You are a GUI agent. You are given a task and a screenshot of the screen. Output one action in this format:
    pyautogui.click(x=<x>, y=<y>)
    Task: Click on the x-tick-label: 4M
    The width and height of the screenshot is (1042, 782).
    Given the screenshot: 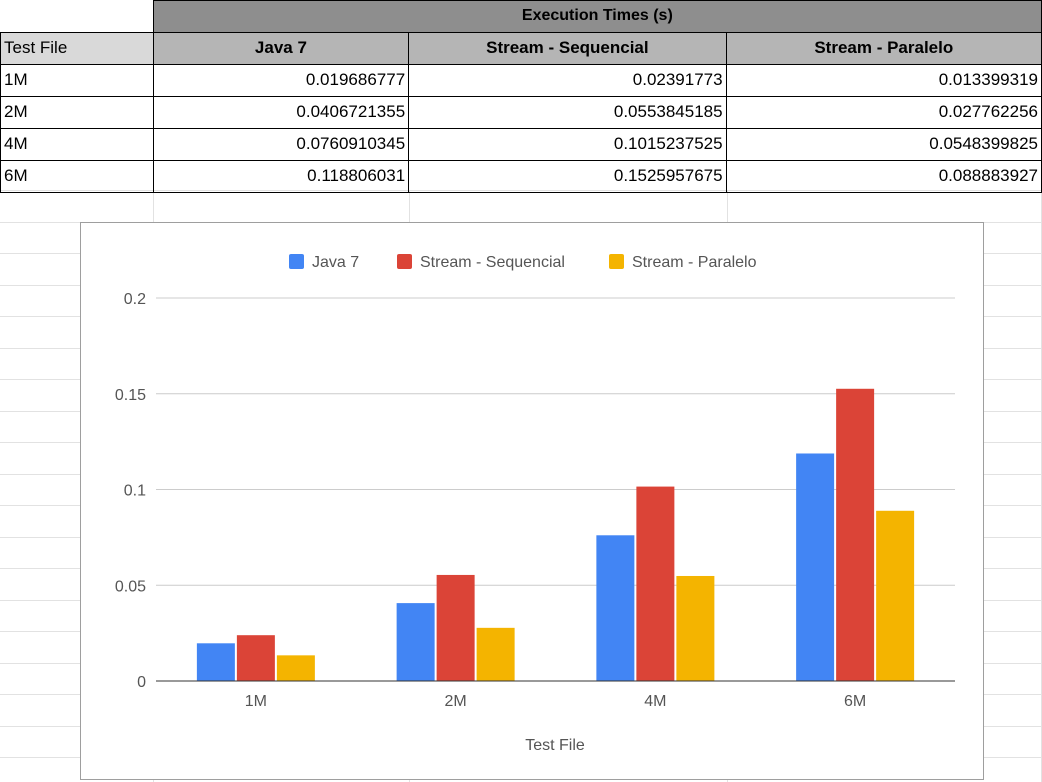 What is the action you would take?
    pyautogui.click(x=655, y=701)
    